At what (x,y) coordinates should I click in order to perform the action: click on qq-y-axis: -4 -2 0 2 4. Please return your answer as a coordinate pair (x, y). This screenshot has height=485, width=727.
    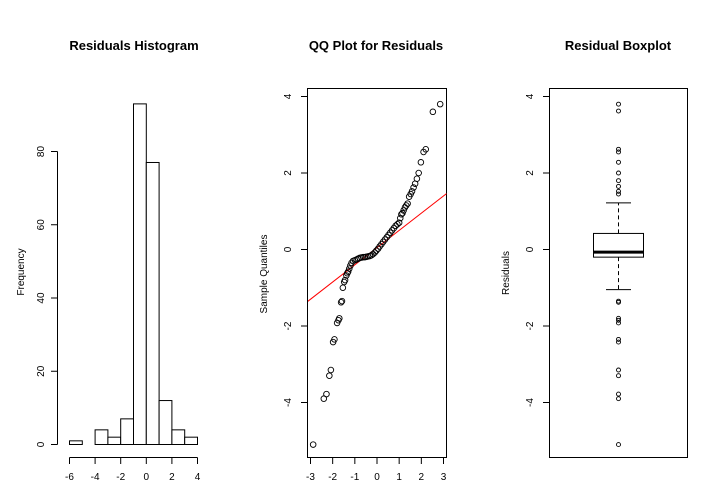
    Looking at the image, I should click on (295, 250).